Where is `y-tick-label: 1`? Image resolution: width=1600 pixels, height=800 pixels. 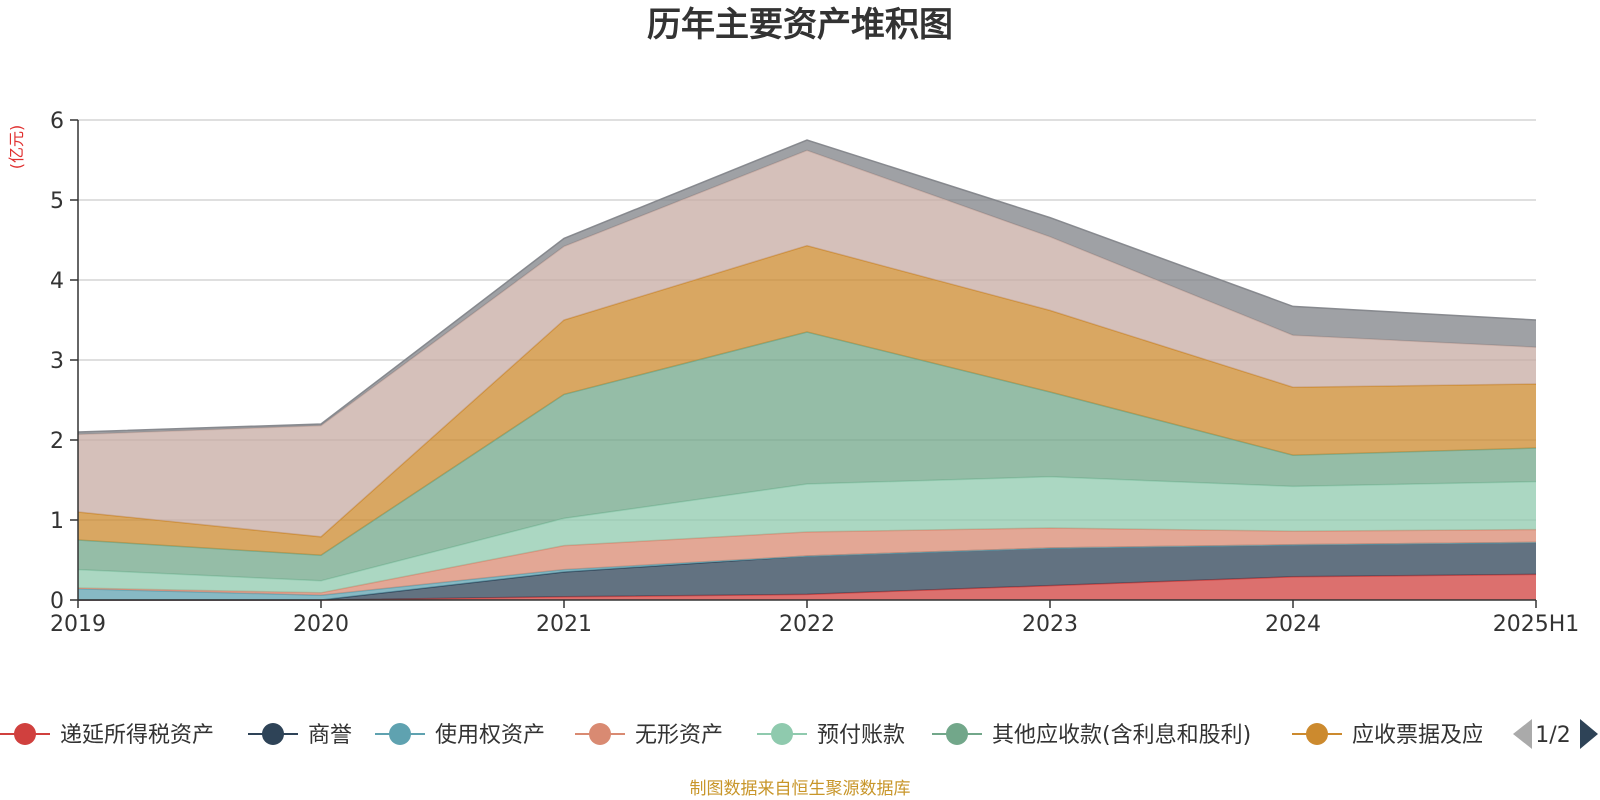
y-tick-label: 1 is located at coordinates (57, 521).